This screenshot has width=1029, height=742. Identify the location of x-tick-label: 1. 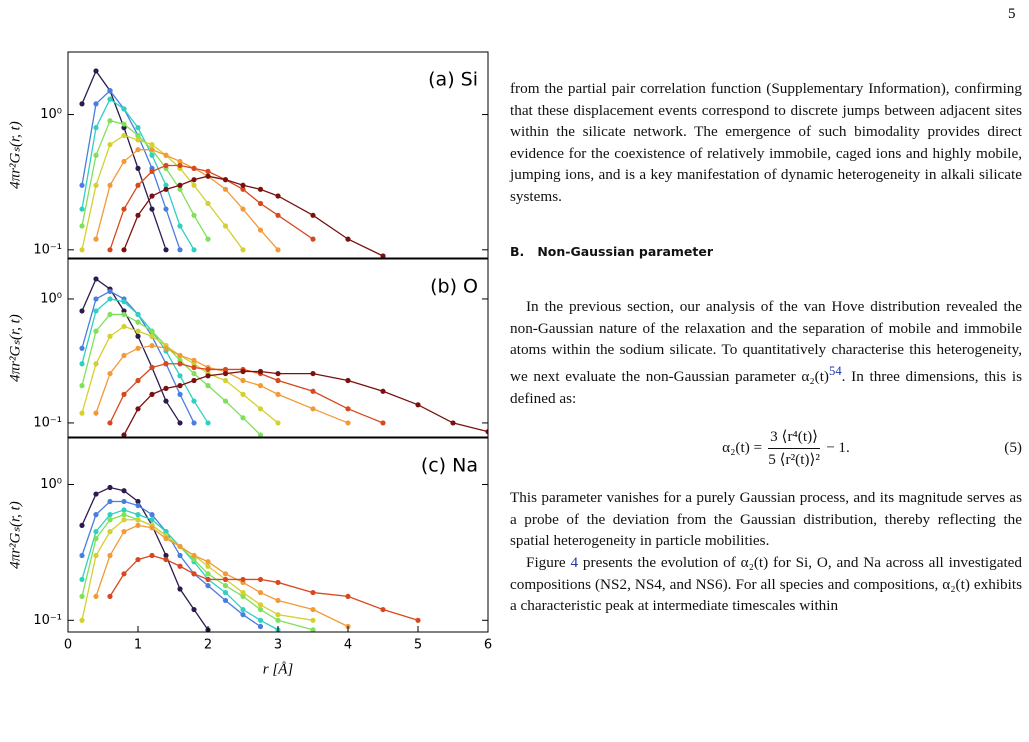
(138, 645).